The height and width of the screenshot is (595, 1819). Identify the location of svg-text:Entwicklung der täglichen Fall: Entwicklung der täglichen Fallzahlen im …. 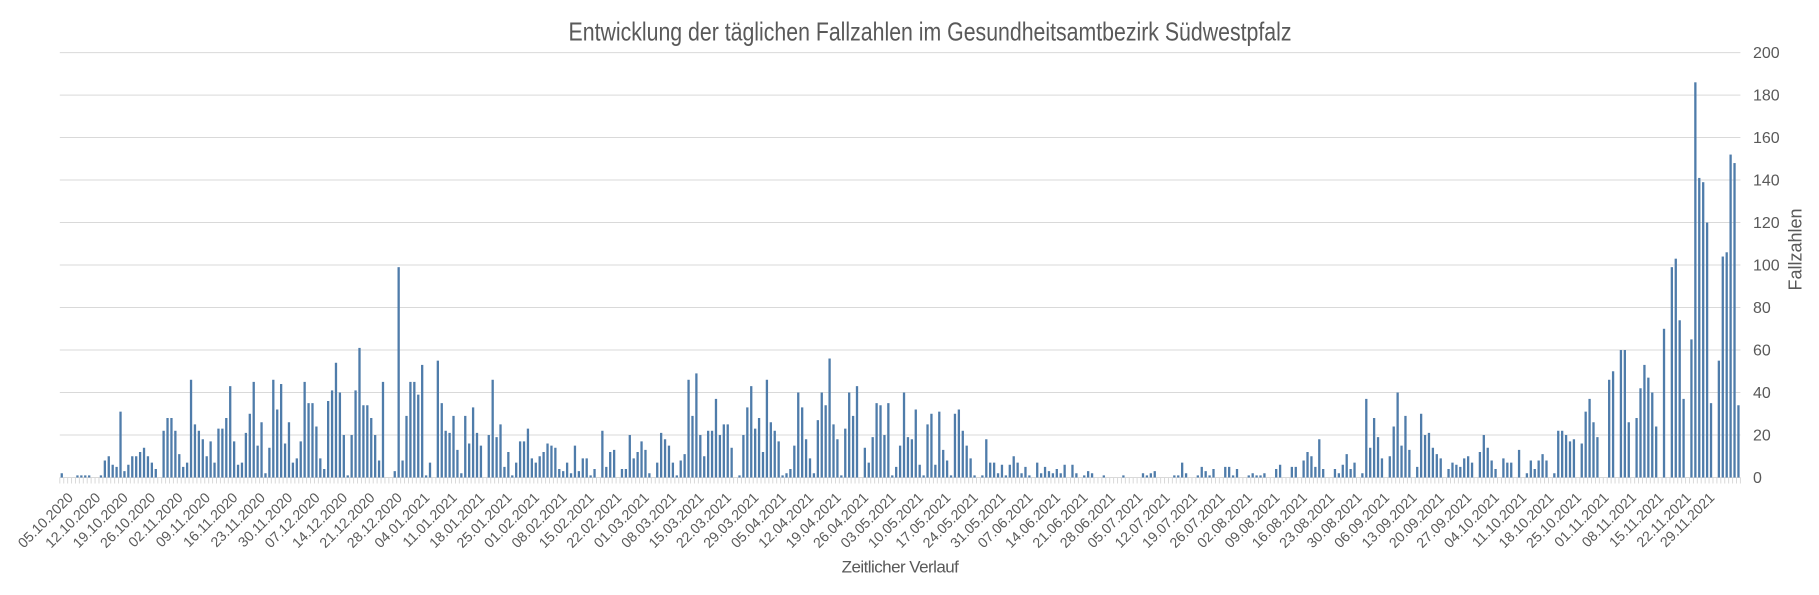
(930, 32).